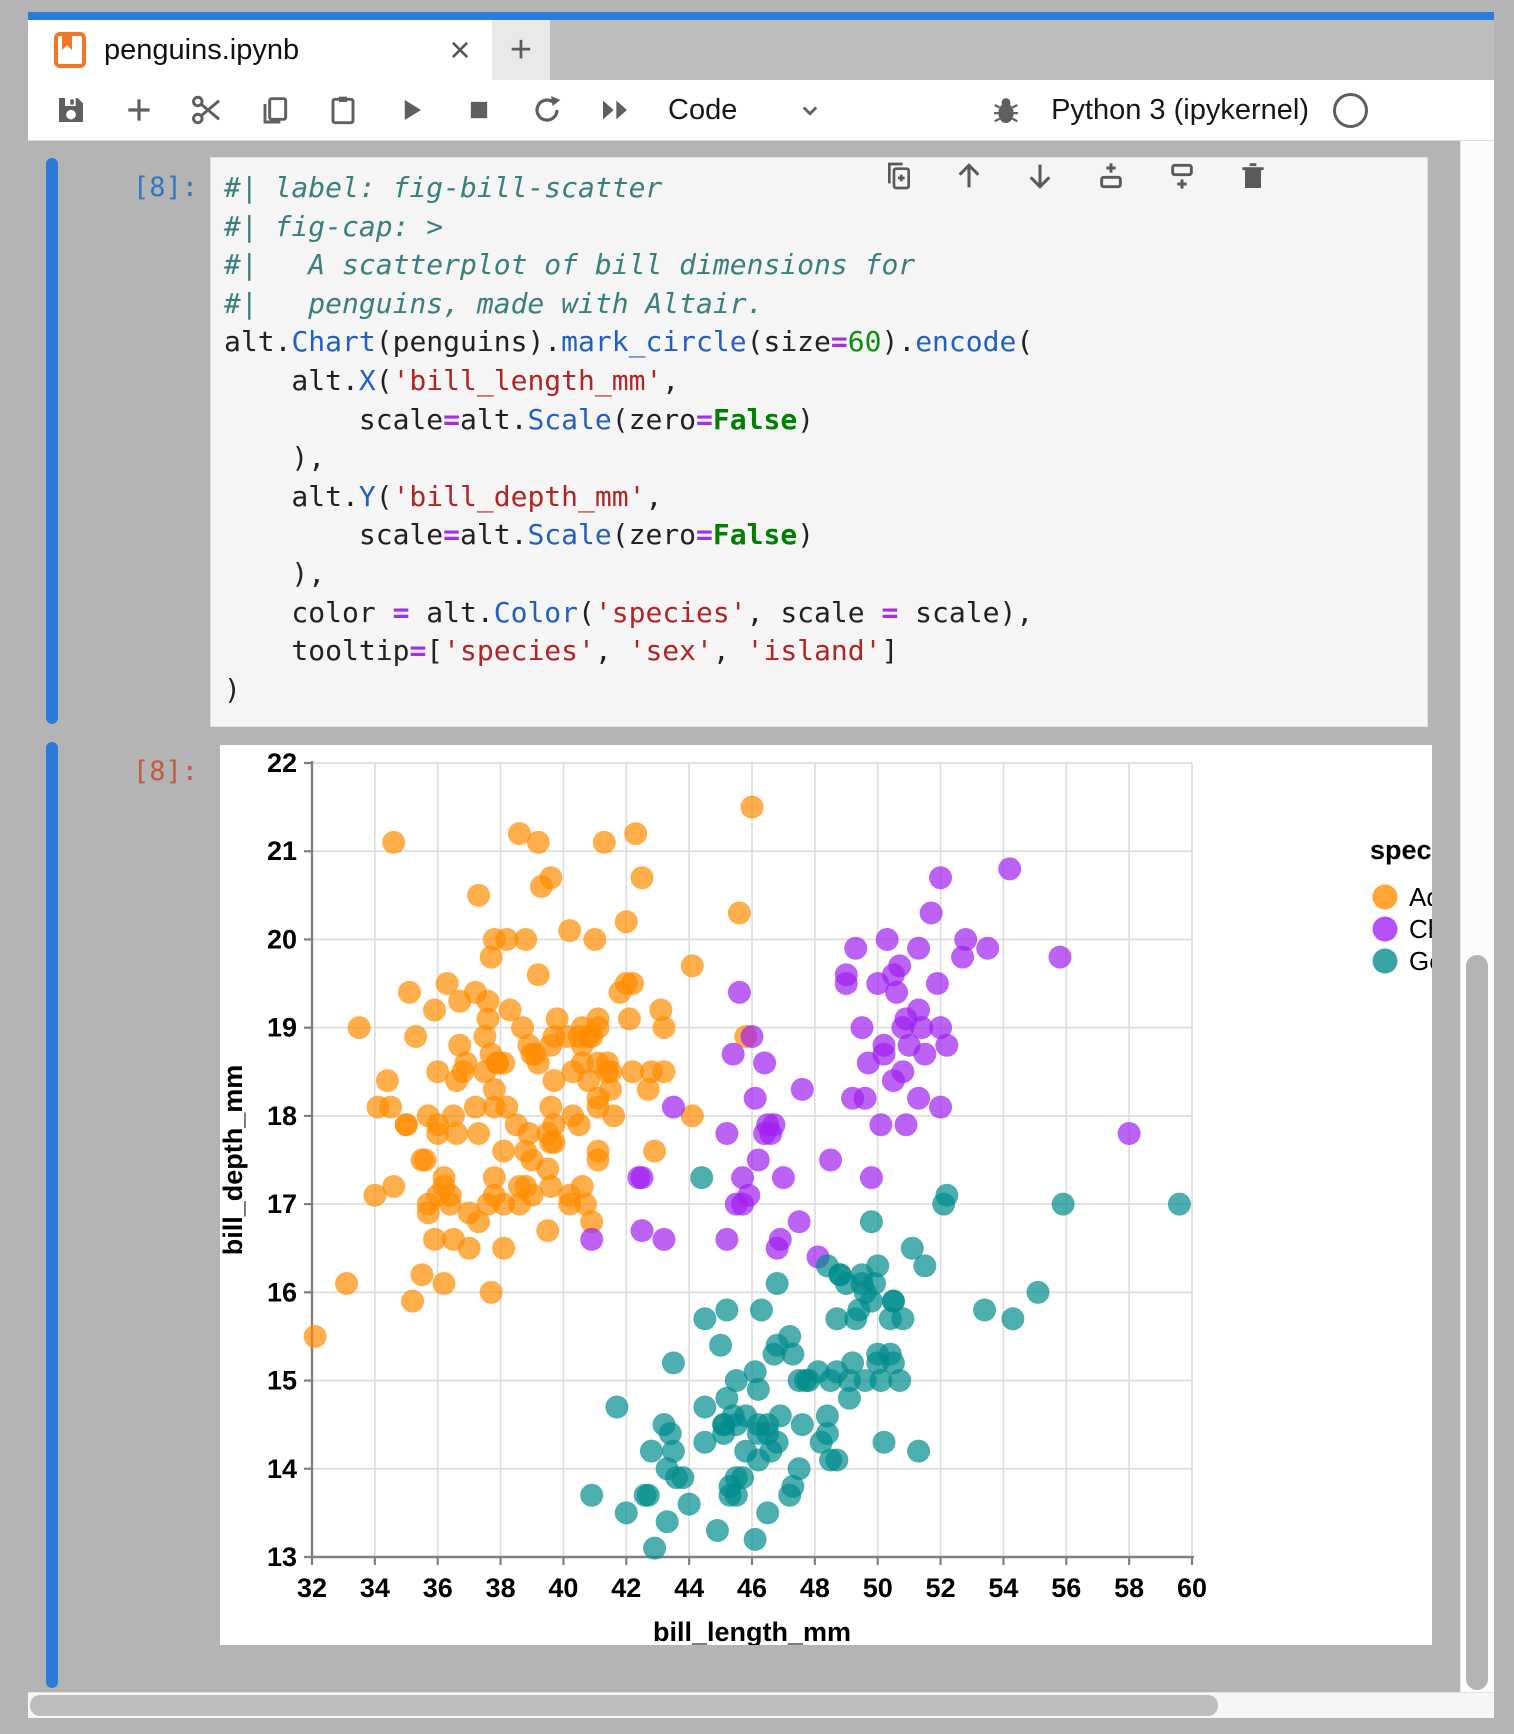 This screenshot has height=1734, width=1514. I want to click on legend-swatch-adelie, so click(1385, 897).